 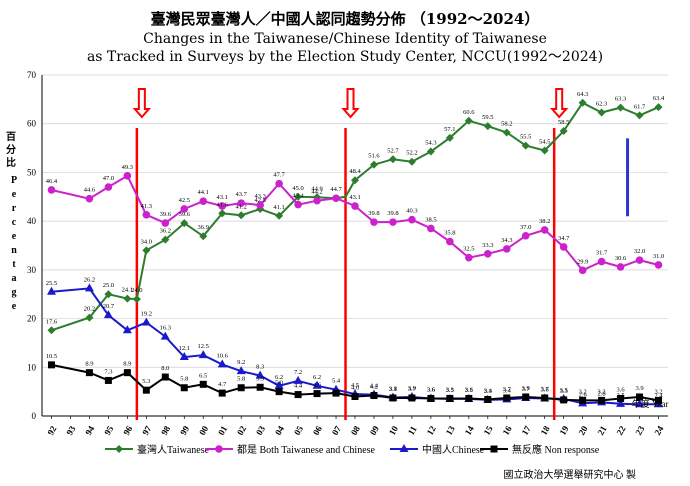 I want to click on data-label: 45.0, so click(x=297, y=188).